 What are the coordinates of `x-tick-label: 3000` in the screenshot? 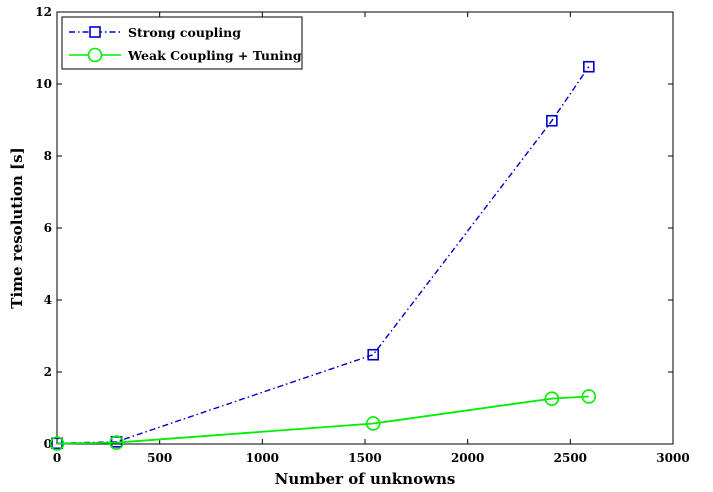 It's located at (672, 458).